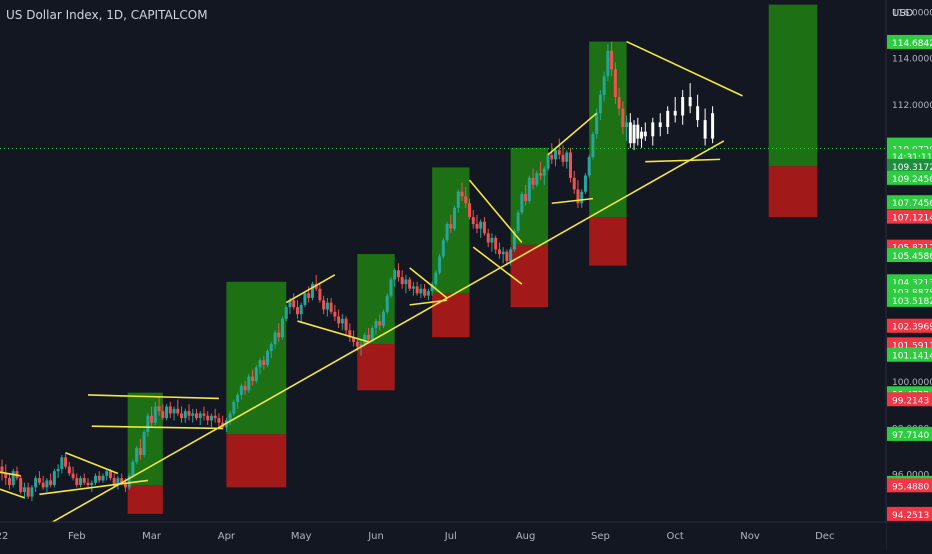 The image size is (932, 554). Describe the element at coordinates (227, 536) in the screenshot. I see `time-tick-3: Apr` at that location.